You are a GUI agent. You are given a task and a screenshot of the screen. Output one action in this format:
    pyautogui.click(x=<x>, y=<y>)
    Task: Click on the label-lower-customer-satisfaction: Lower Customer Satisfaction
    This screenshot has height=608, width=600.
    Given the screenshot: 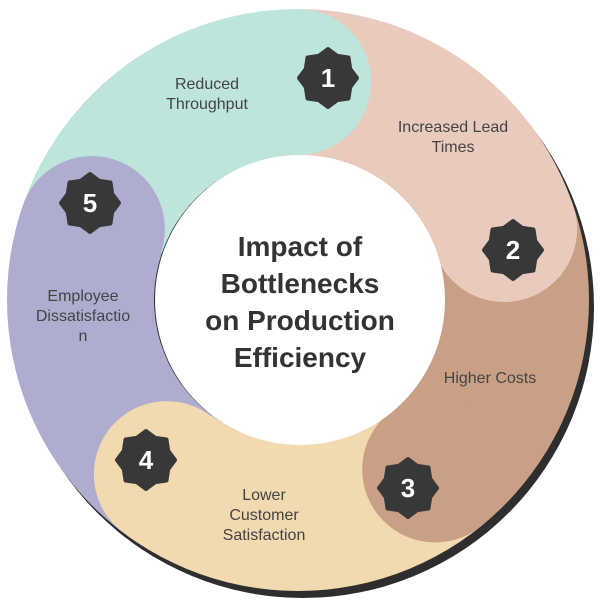 What is the action you would take?
    pyautogui.click(x=264, y=516)
    